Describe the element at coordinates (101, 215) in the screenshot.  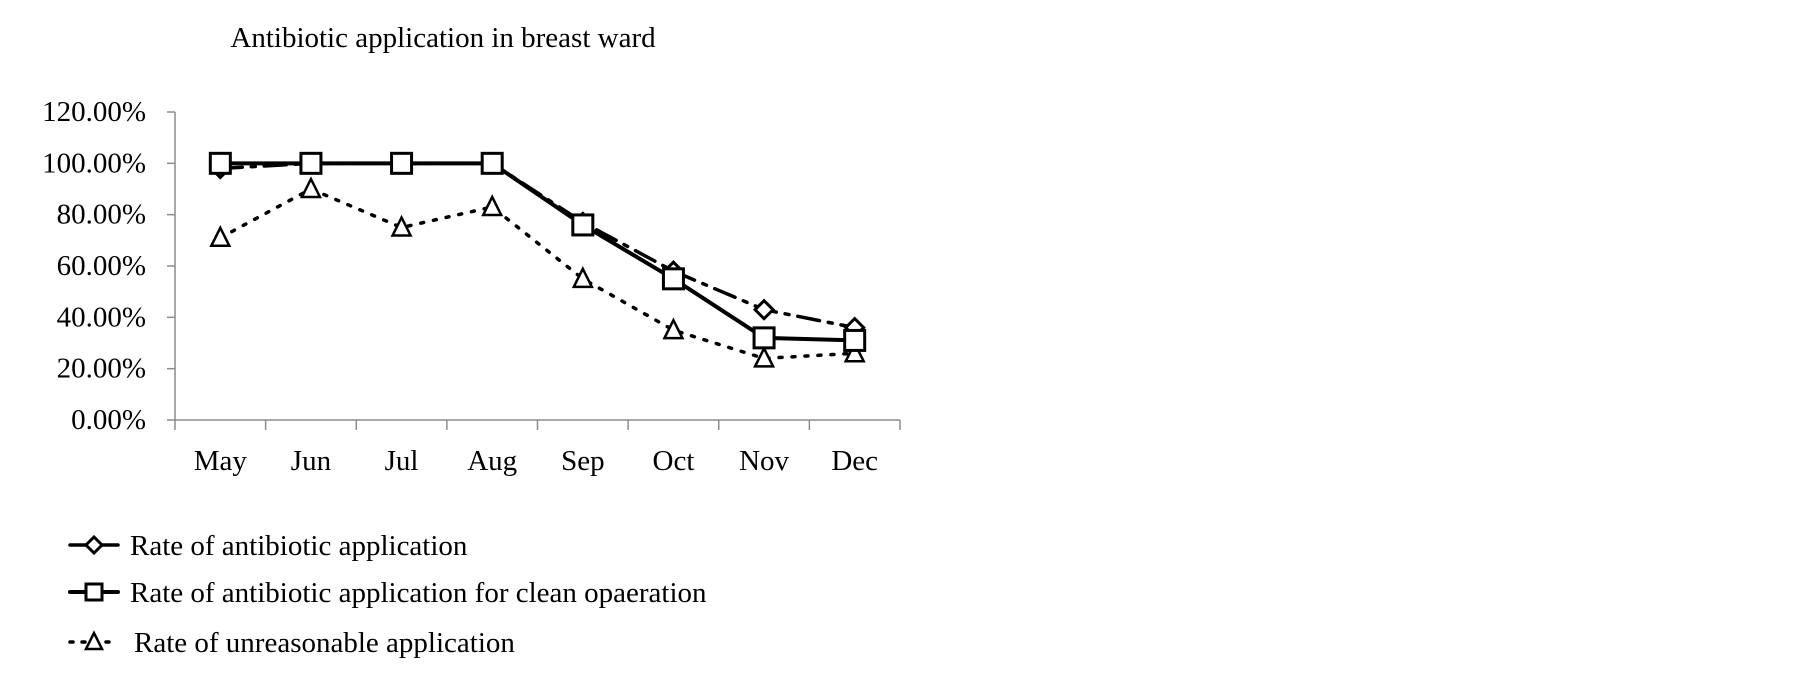
I see `y-tick-label: 80.00%` at that location.